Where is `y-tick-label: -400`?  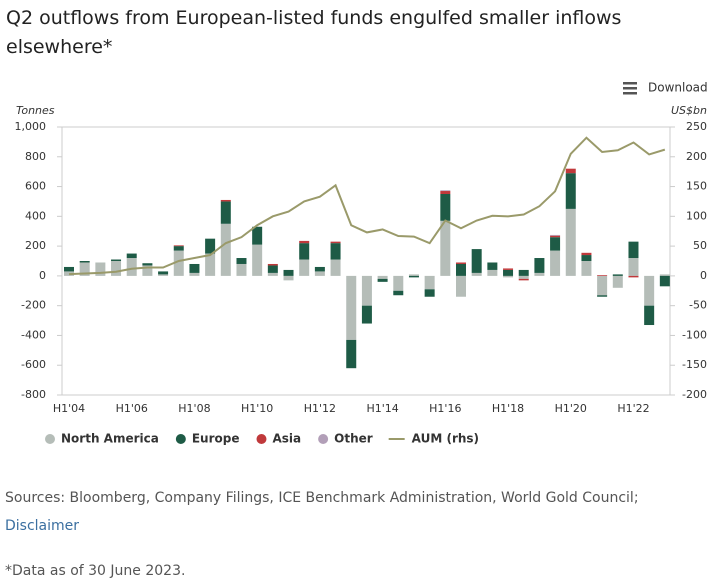
y-tick-label: -400 is located at coordinates (33, 334).